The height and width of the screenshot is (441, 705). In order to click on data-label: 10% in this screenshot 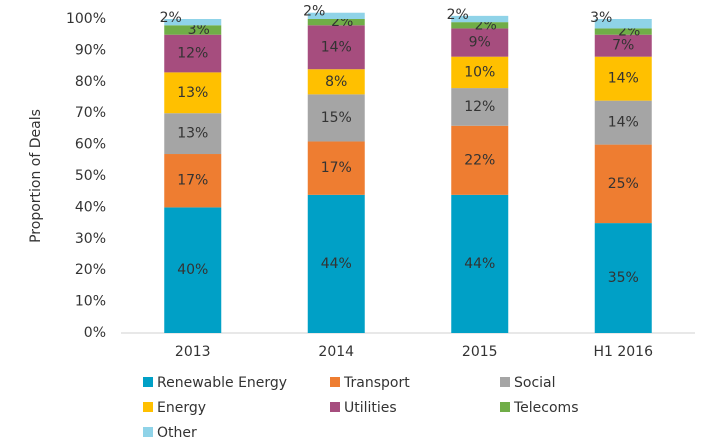, I will do `click(479, 72)`.